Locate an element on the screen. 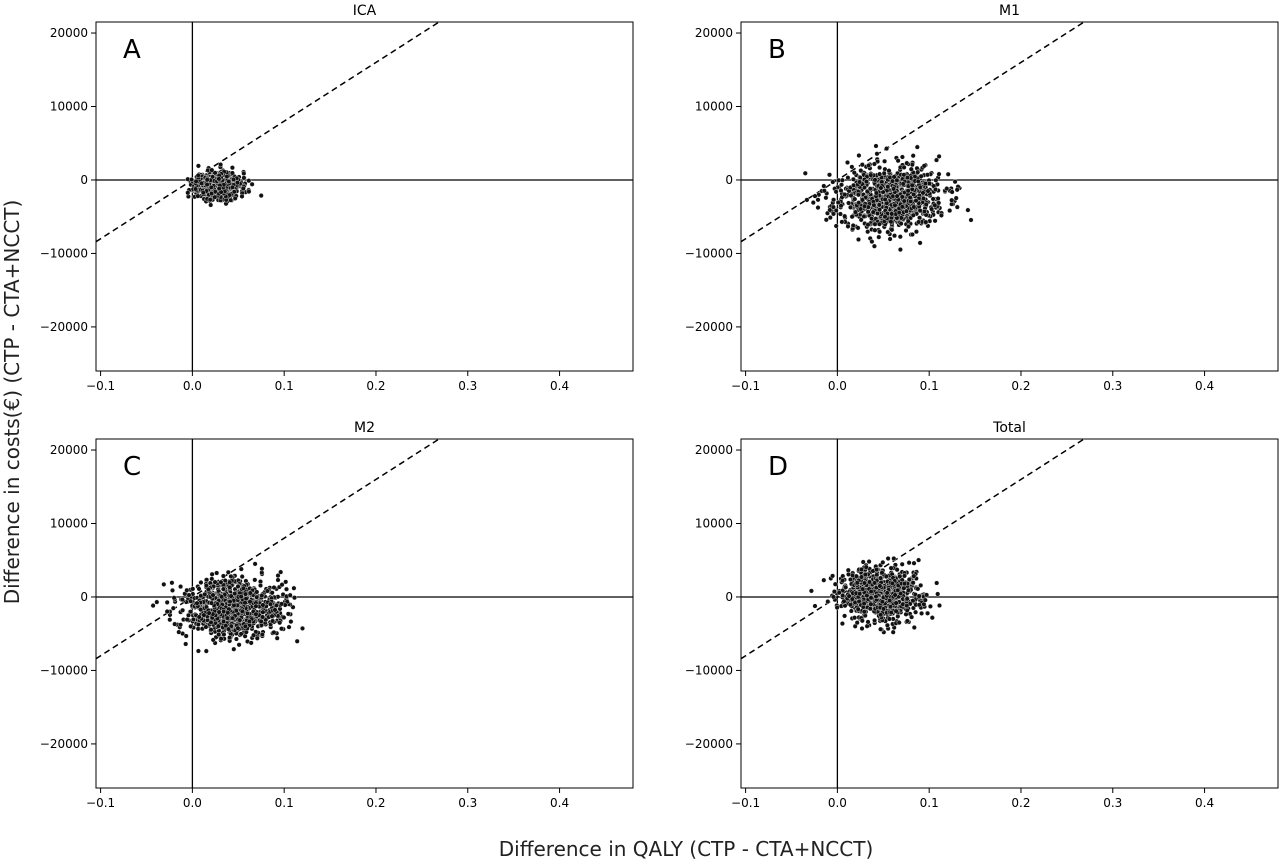 The height and width of the screenshot is (863, 1280). x-tick-label: 0.1 is located at coordinates (929, 803).